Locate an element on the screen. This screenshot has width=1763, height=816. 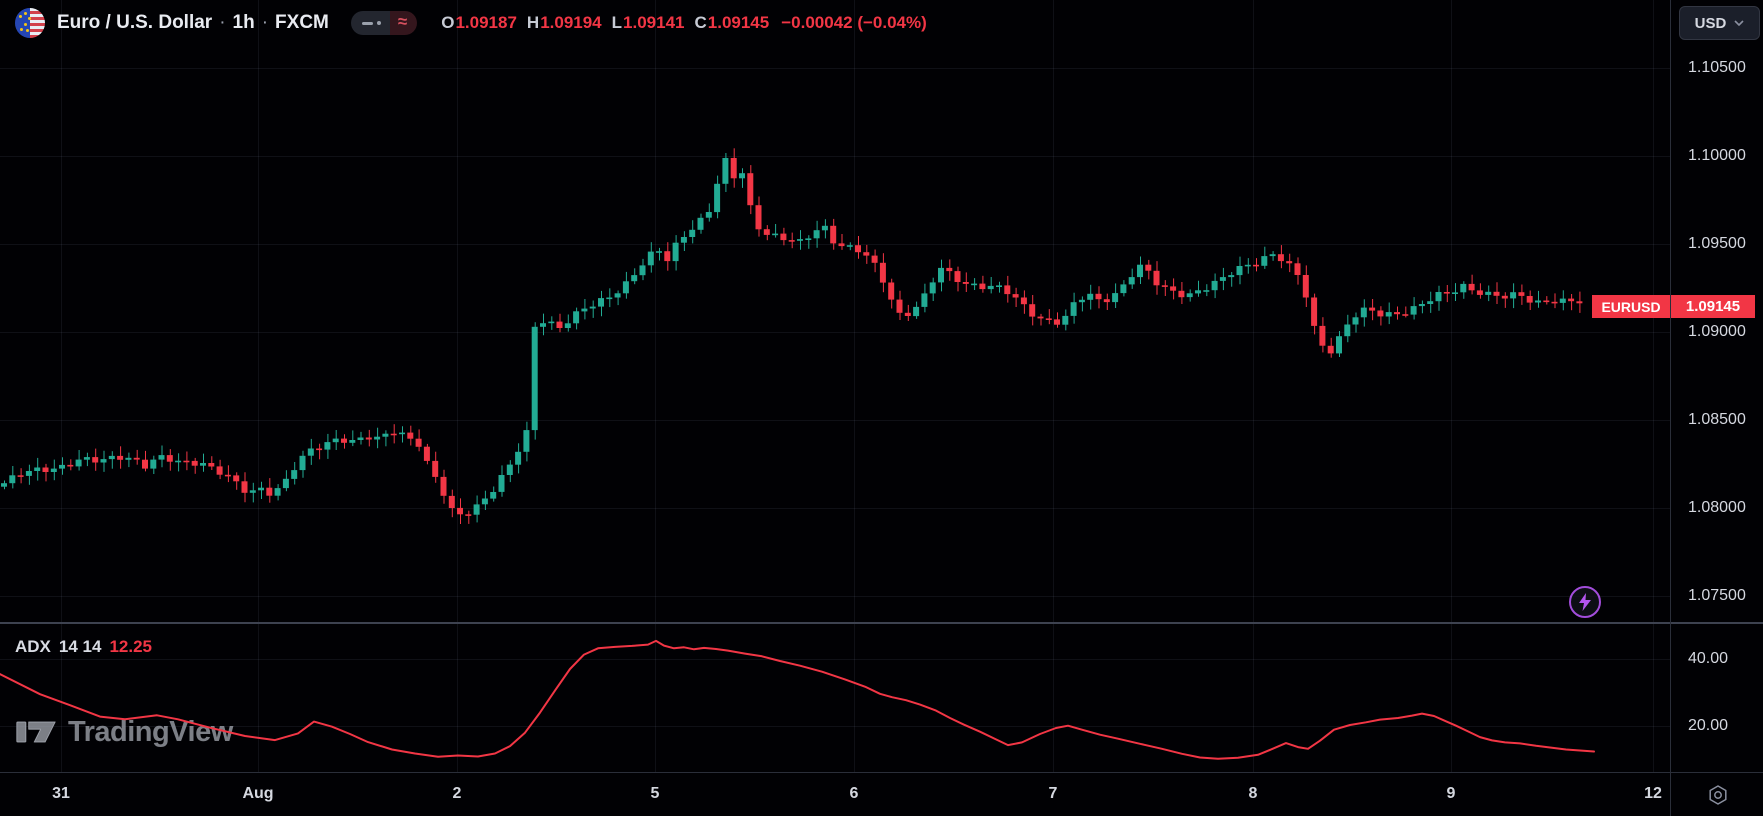
axis-settings-button is located at coordinates (1716, 794).